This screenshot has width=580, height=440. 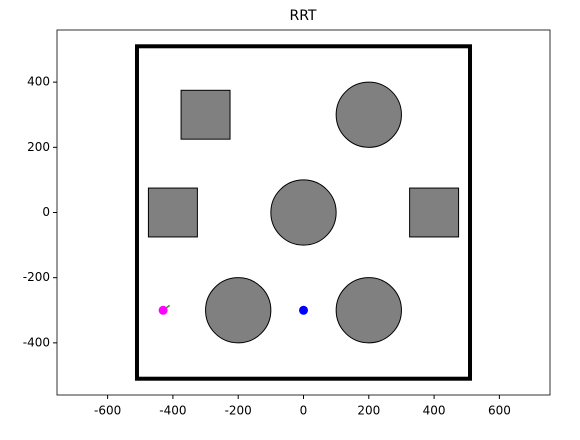 I want to click on y-tick-label: 400, so click(x=38, y=82).